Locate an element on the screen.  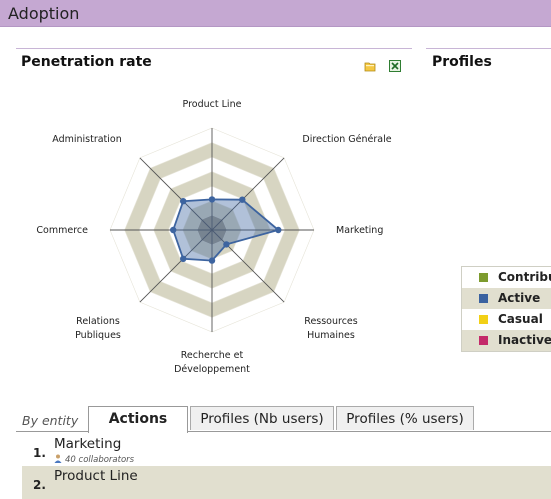
page-header: Adoption is located at coordinates (275, 13).